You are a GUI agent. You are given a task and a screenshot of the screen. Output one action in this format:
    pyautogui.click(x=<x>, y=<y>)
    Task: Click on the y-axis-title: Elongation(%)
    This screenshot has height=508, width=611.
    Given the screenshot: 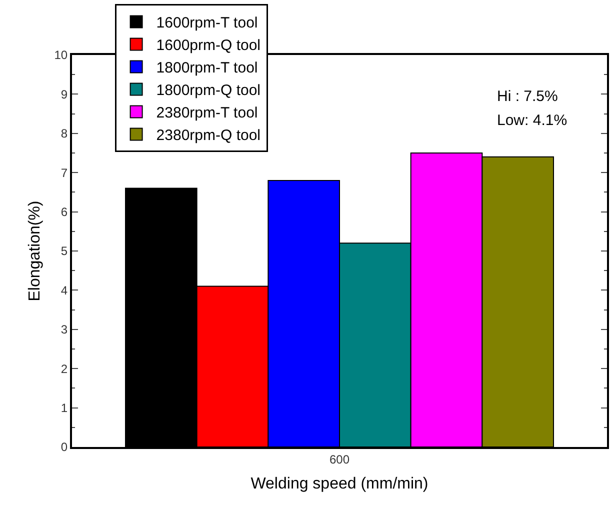 What is the action you would take?
    pyautogui.click(x=35, y=251)
    